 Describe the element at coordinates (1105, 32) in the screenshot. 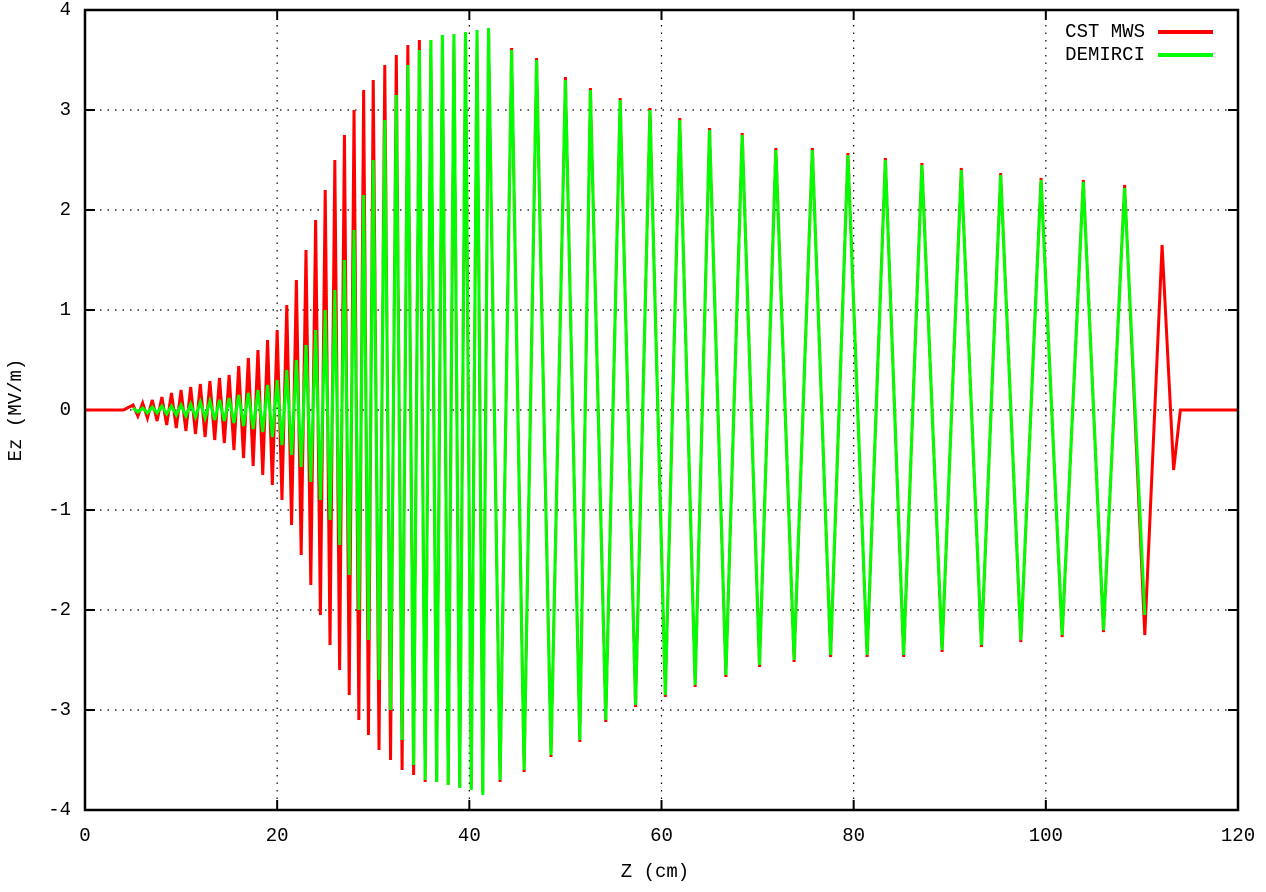

I see `legend-label: CST MWS` at that location.